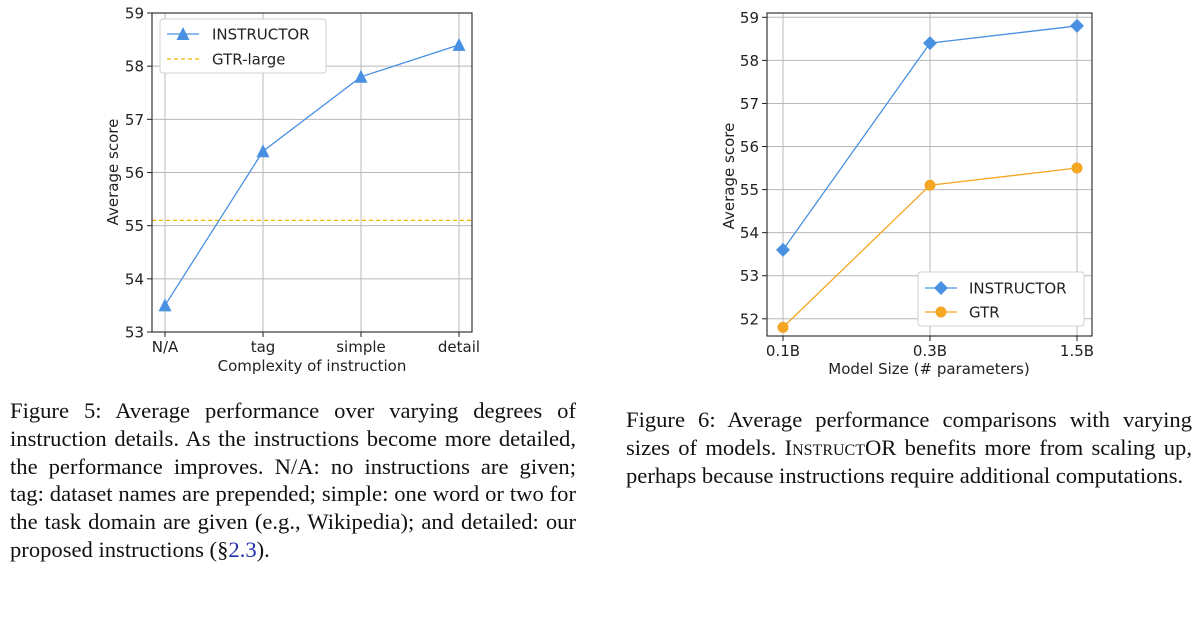 The image size is (1200, 618). What do you see at coordinates (165, 347) in the screenshot?
I see `chart1-x-tick-label: N/A` at bounding box center [165, 347].